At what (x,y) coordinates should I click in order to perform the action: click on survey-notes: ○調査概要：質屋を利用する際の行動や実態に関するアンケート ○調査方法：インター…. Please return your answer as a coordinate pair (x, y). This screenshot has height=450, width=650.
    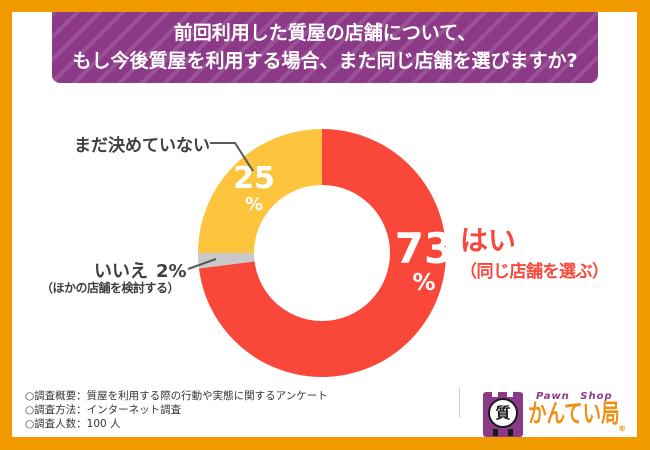
    Looking at the image, I should click on (176, 410).